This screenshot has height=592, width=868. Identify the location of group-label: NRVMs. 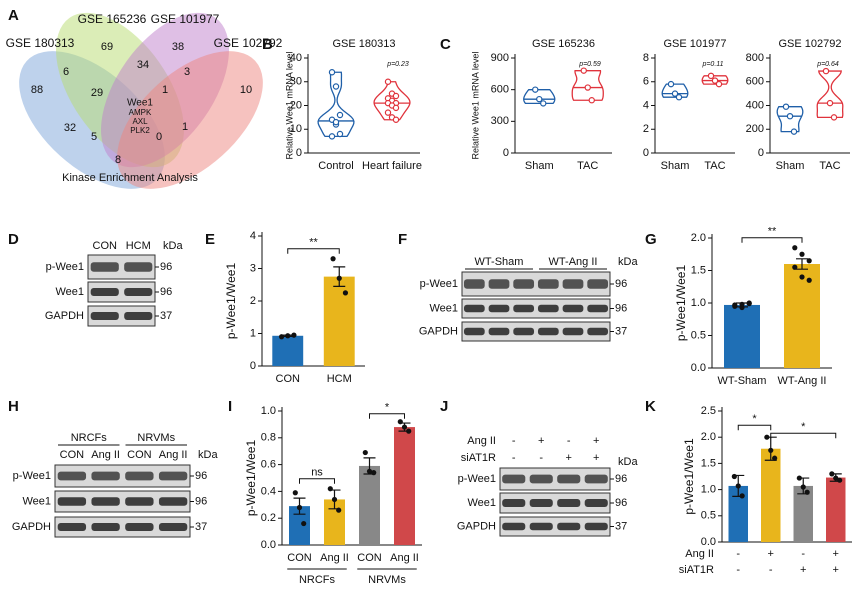
(387, 580).